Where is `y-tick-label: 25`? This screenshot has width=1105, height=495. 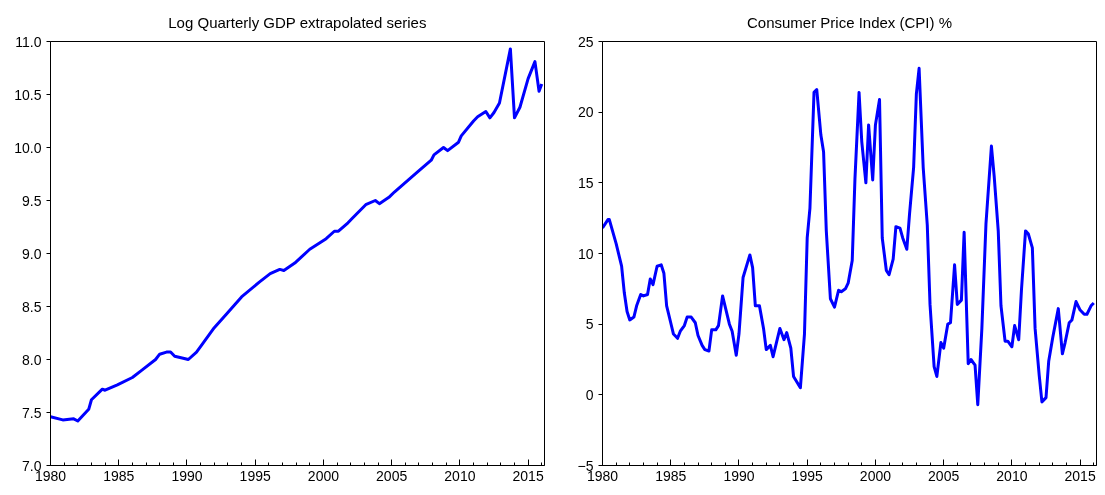
y-tick-label: 25 is located at coordinates (585, 41).